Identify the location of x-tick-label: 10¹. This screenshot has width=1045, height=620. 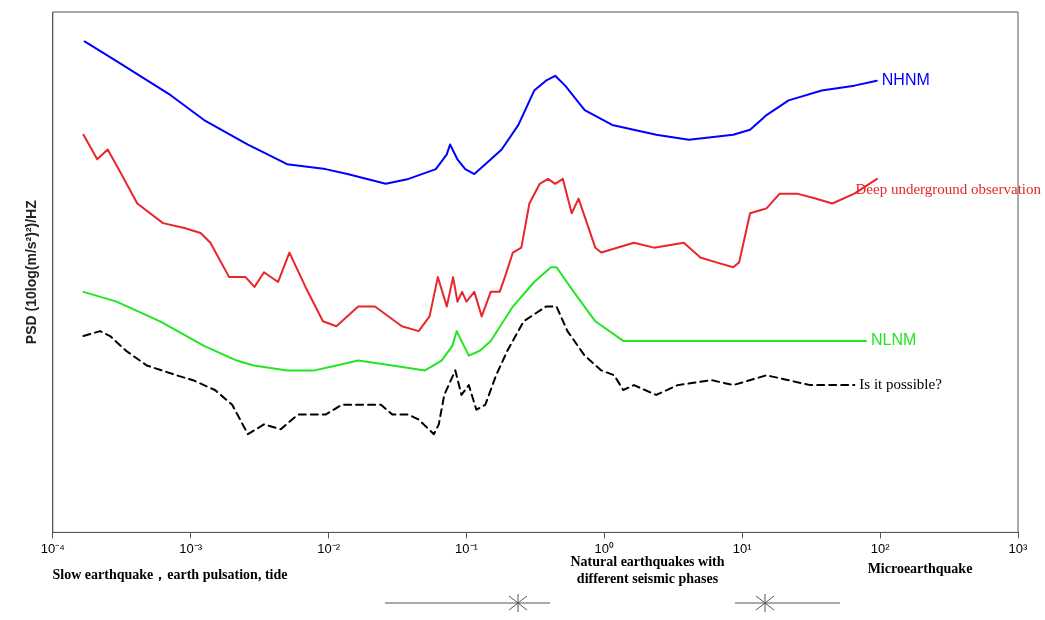
(742, 548).